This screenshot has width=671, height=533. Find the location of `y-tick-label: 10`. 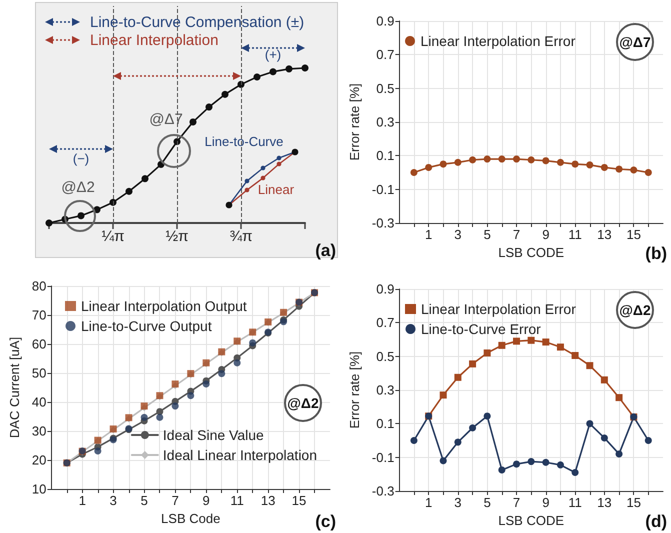

y-tick-label: 10 is located at coordinates (39, 489).